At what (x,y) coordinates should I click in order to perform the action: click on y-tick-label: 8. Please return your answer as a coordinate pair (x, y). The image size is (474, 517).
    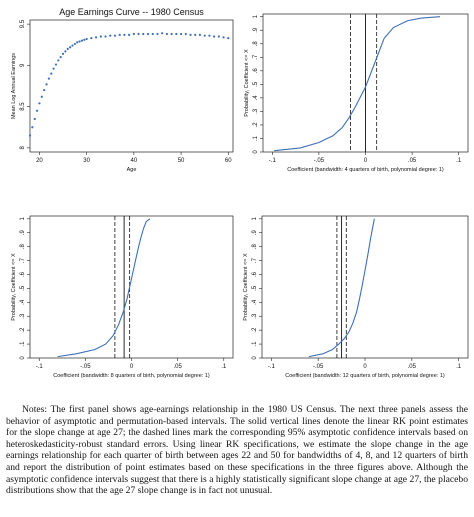
    Looking at the image, I should click on (23, 148).